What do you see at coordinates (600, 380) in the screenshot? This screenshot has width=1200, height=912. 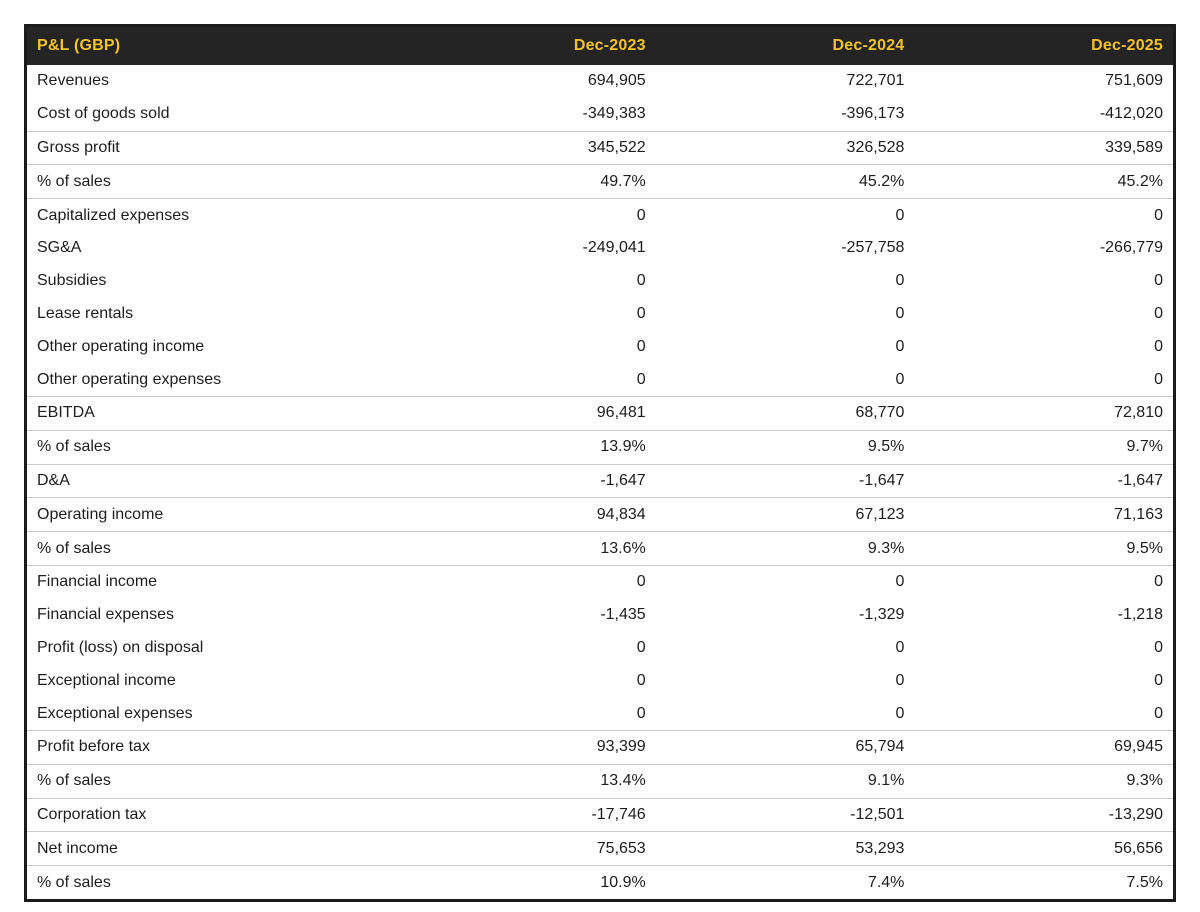 I see `table-row: Other operating expenses 0 0 0` at bounding box center [600, 380].